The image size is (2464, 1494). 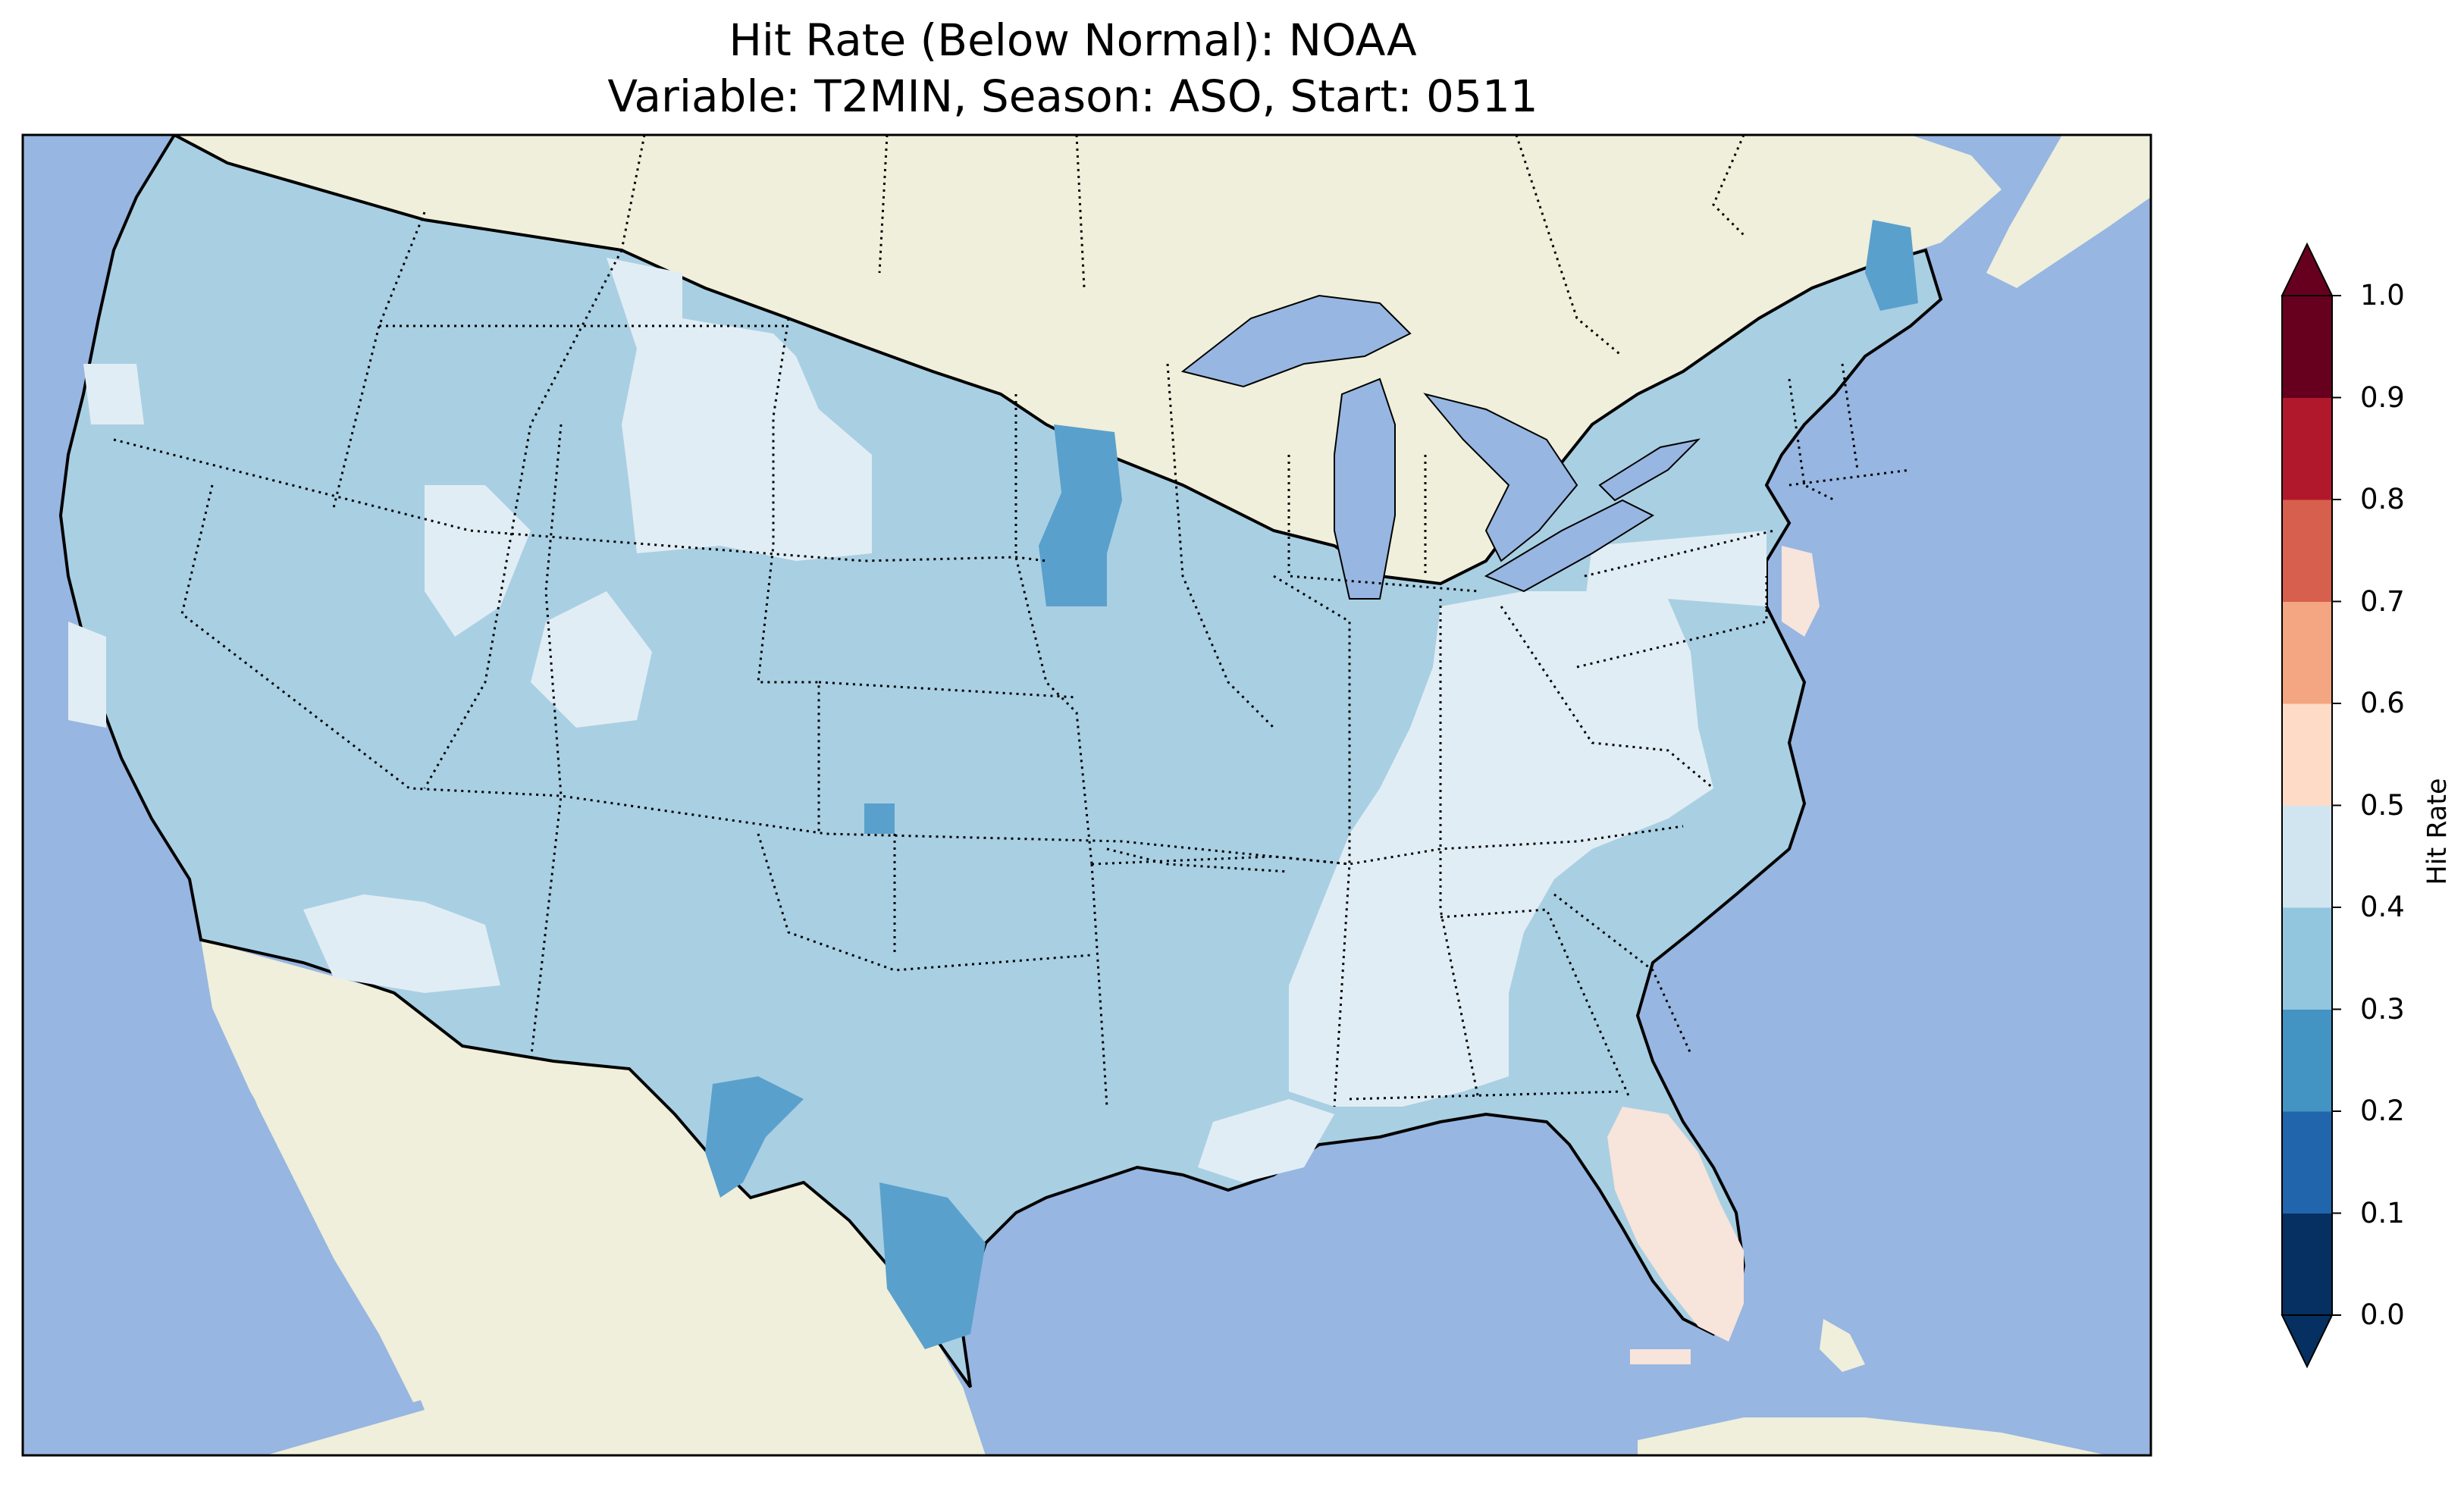 What do you see at coordinates (2382, 601) in the screenshot?
I see `colorbar-tick-label: 0.7` at bounding box center [2382, 601].